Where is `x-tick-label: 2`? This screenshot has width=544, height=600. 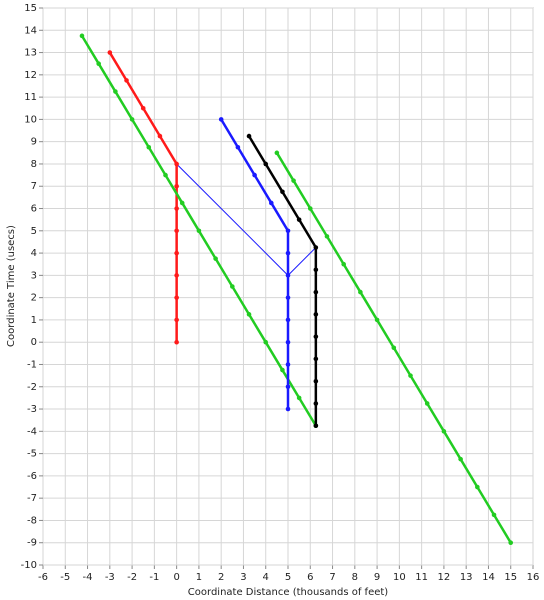
x-tick-label: 2 is located at coordinates (221, 577).